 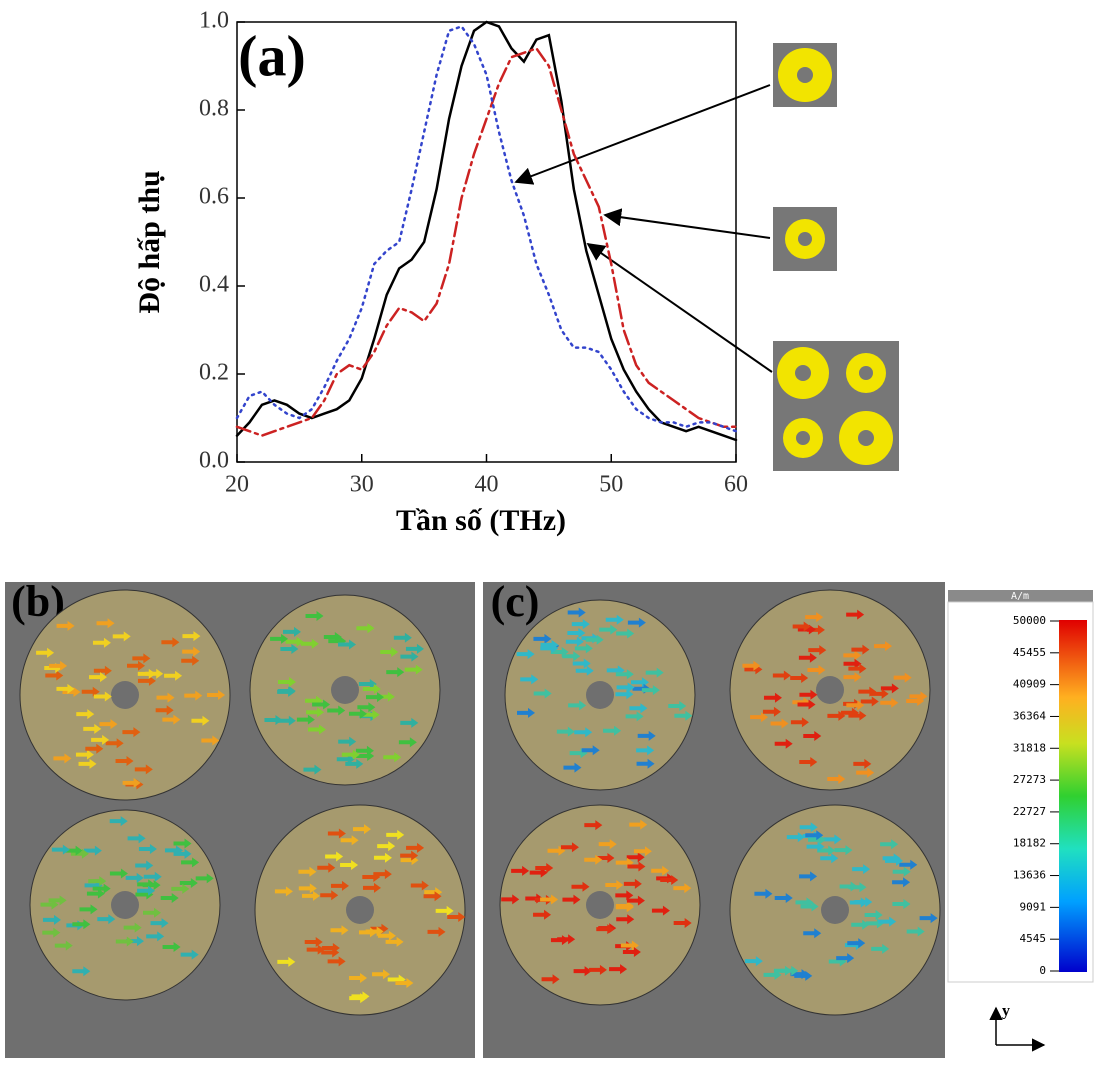 What do you see at coordinates (214, 21) in the screenshot?
I see `y-tick-label: 1.0` at bounding box center [214, 21].